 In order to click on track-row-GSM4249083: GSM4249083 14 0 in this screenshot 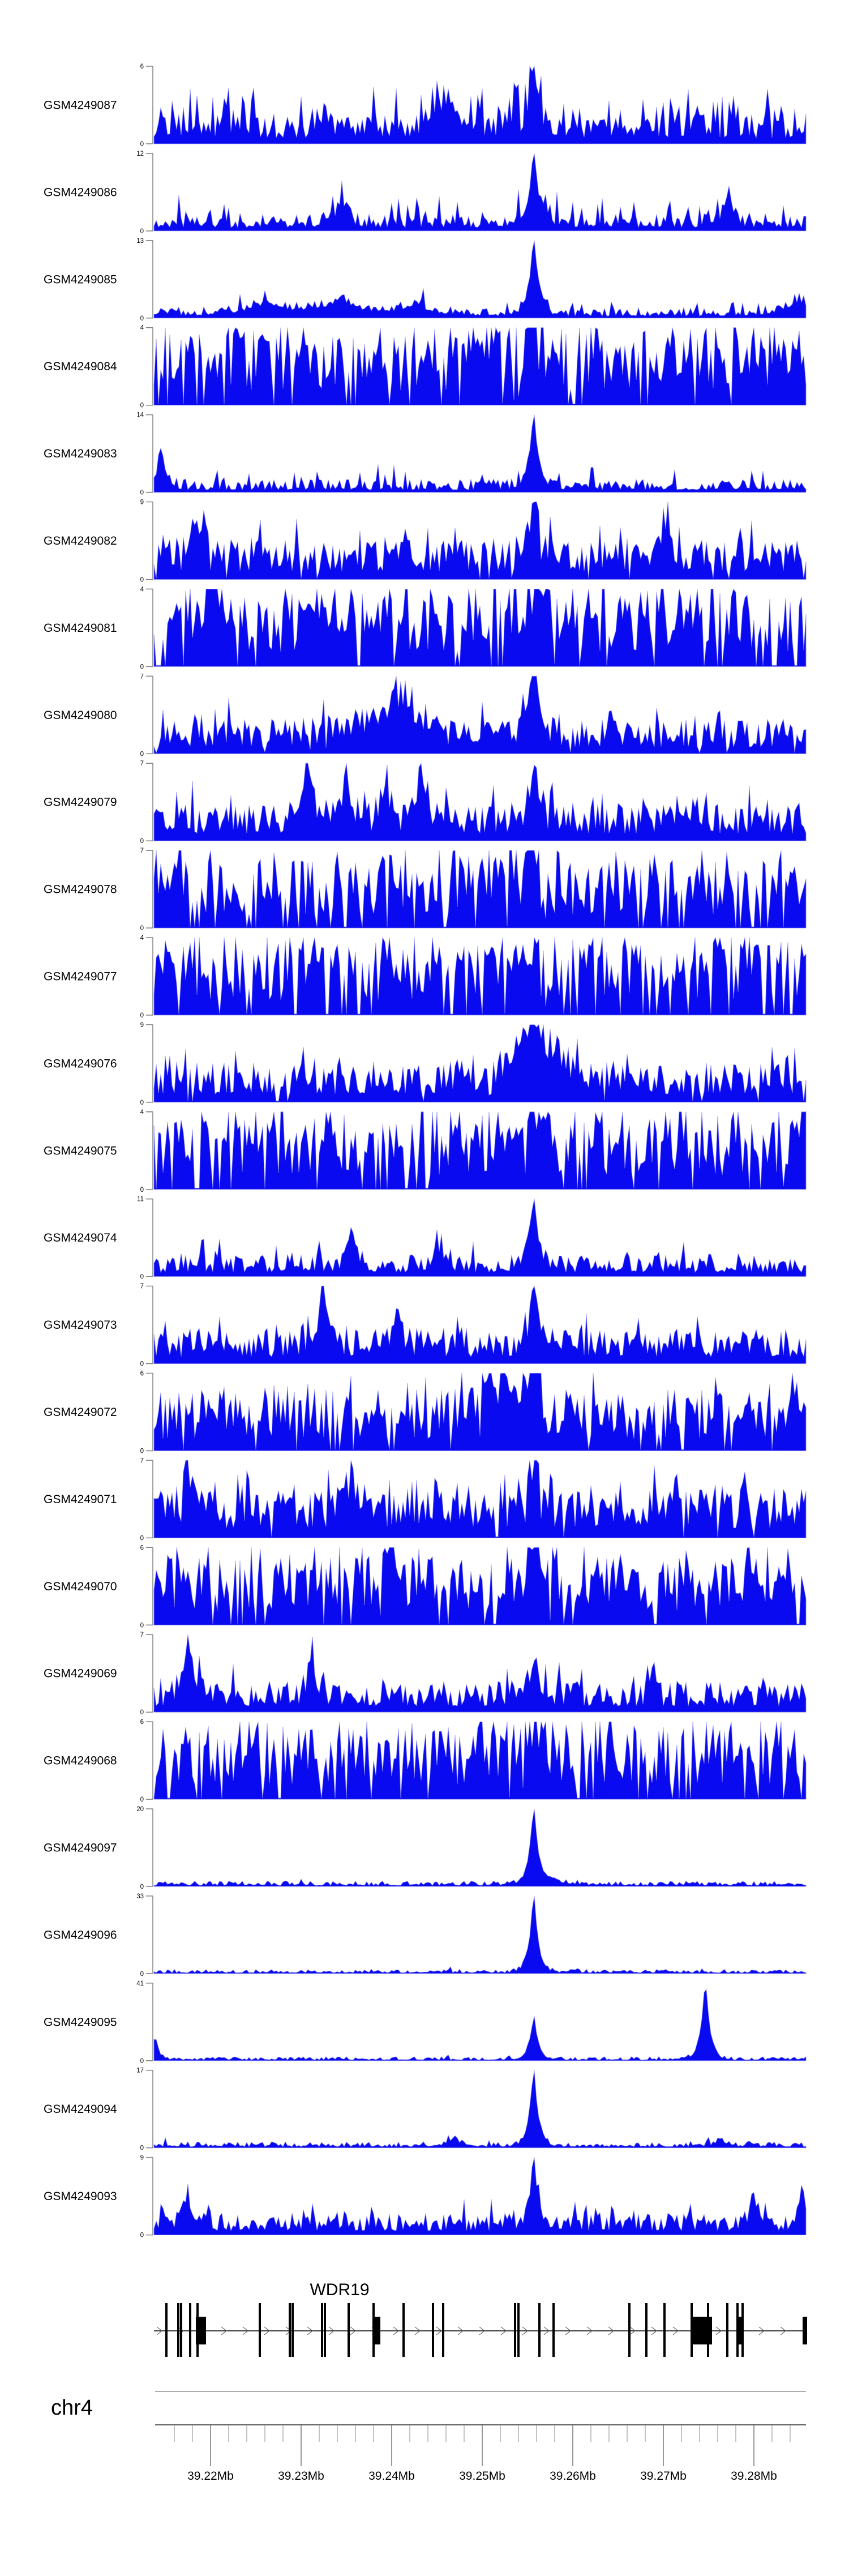, I will do `click(425, 454)`.